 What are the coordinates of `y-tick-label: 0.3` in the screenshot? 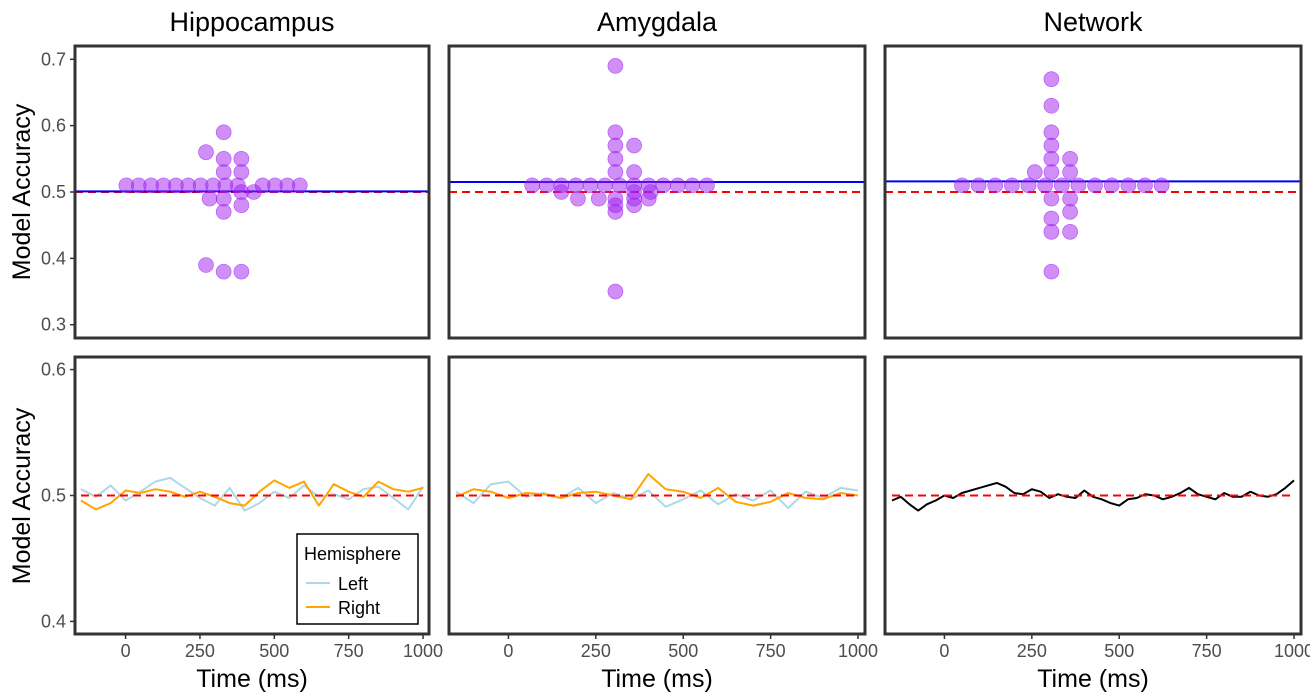 It's located at (53, 325).